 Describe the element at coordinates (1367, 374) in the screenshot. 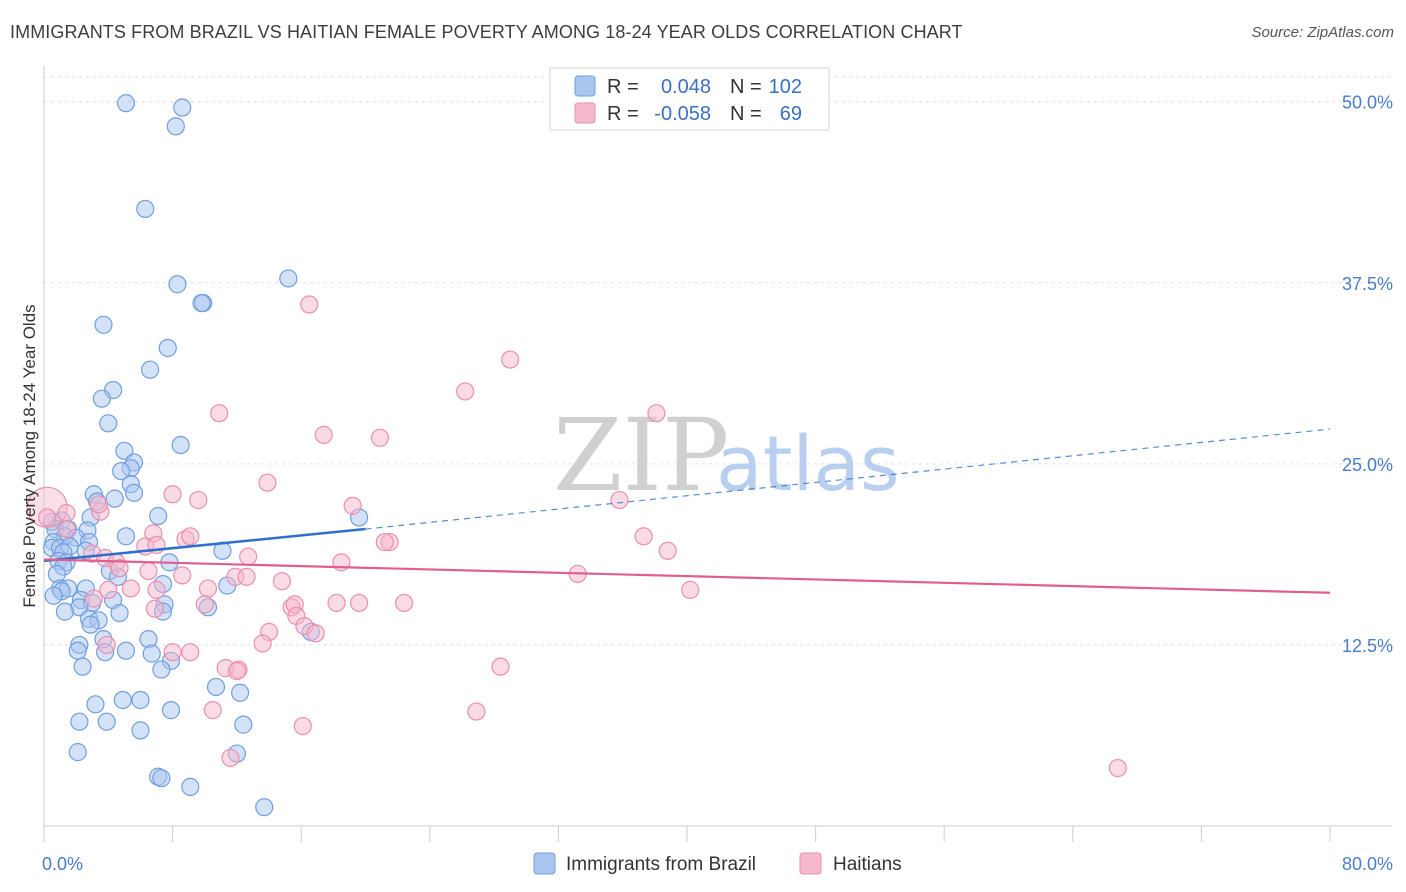

I see `y-tick-labels: 12.5% 25.0% 37.5% 50.0%` at that location.